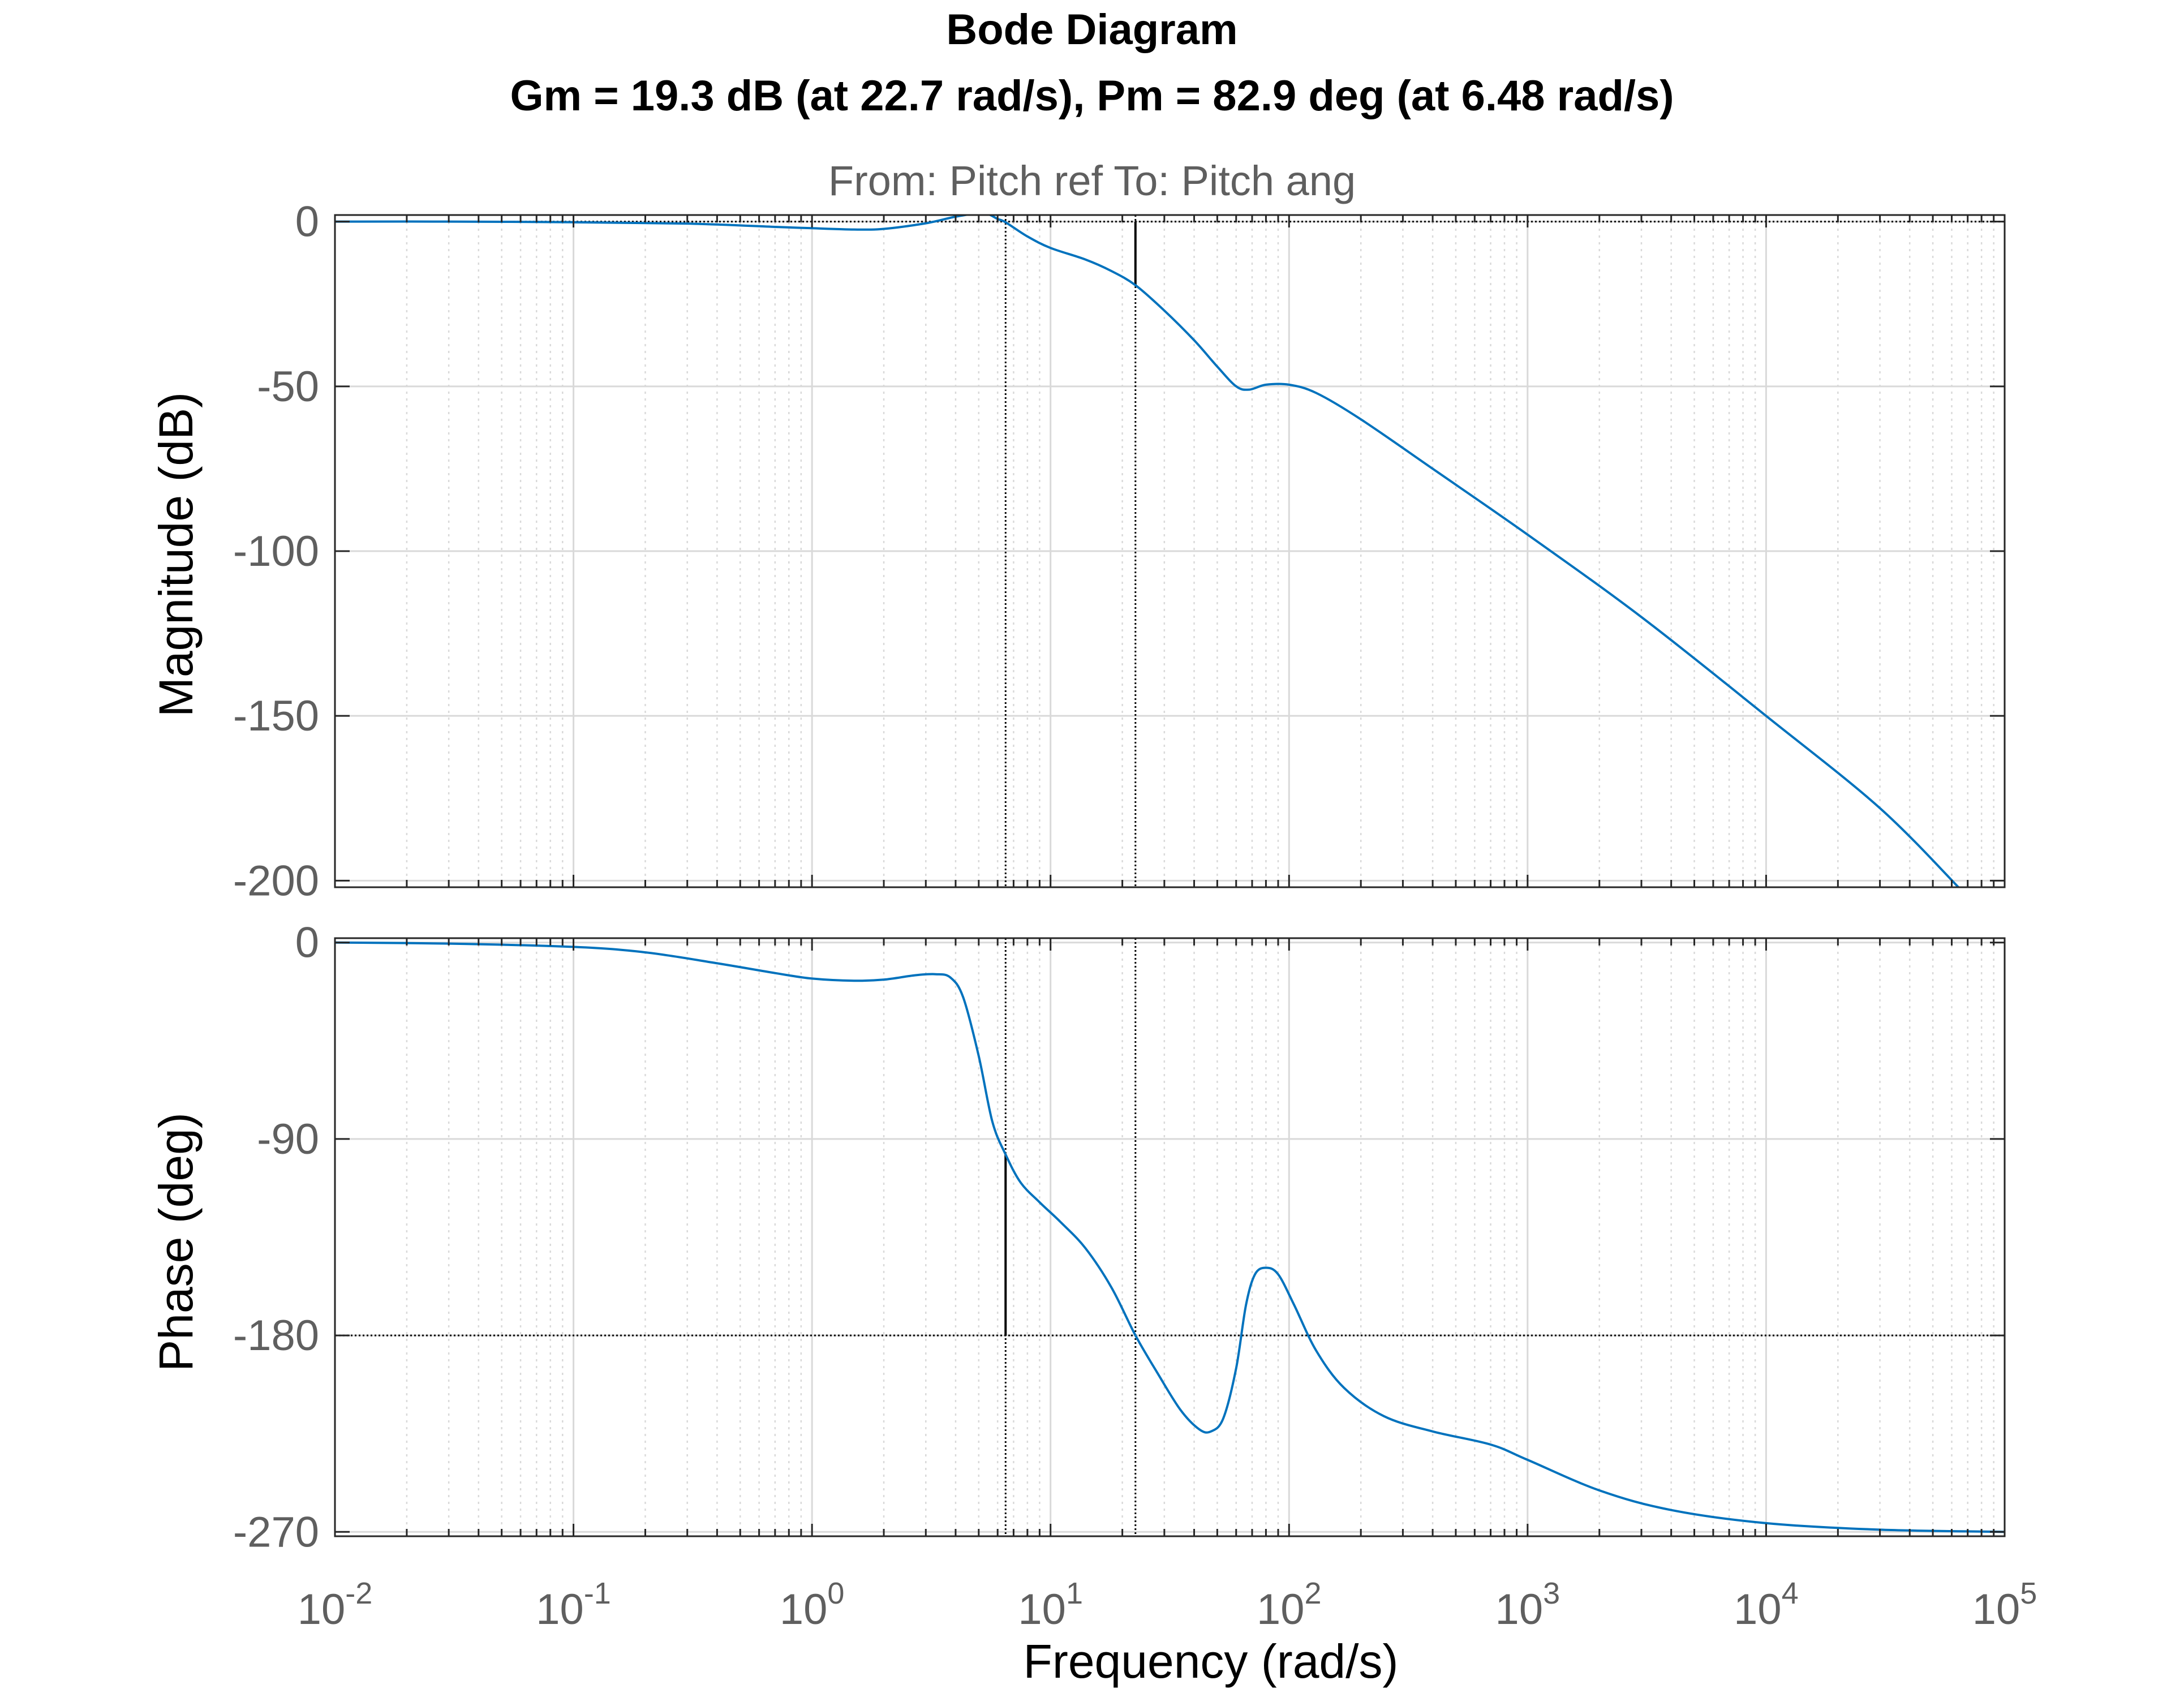 This screenshot has height=1706, width=2184. What do you see at coordinates (276, 1336) in the screenshot?
I see `y-tick-label: -180` at bounding box center [276, 1336].